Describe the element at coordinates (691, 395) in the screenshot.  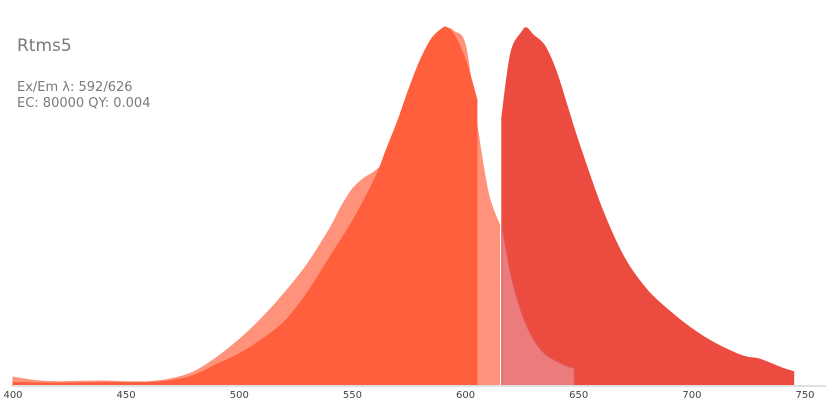
I see `x-tick-label: 700` at that location.